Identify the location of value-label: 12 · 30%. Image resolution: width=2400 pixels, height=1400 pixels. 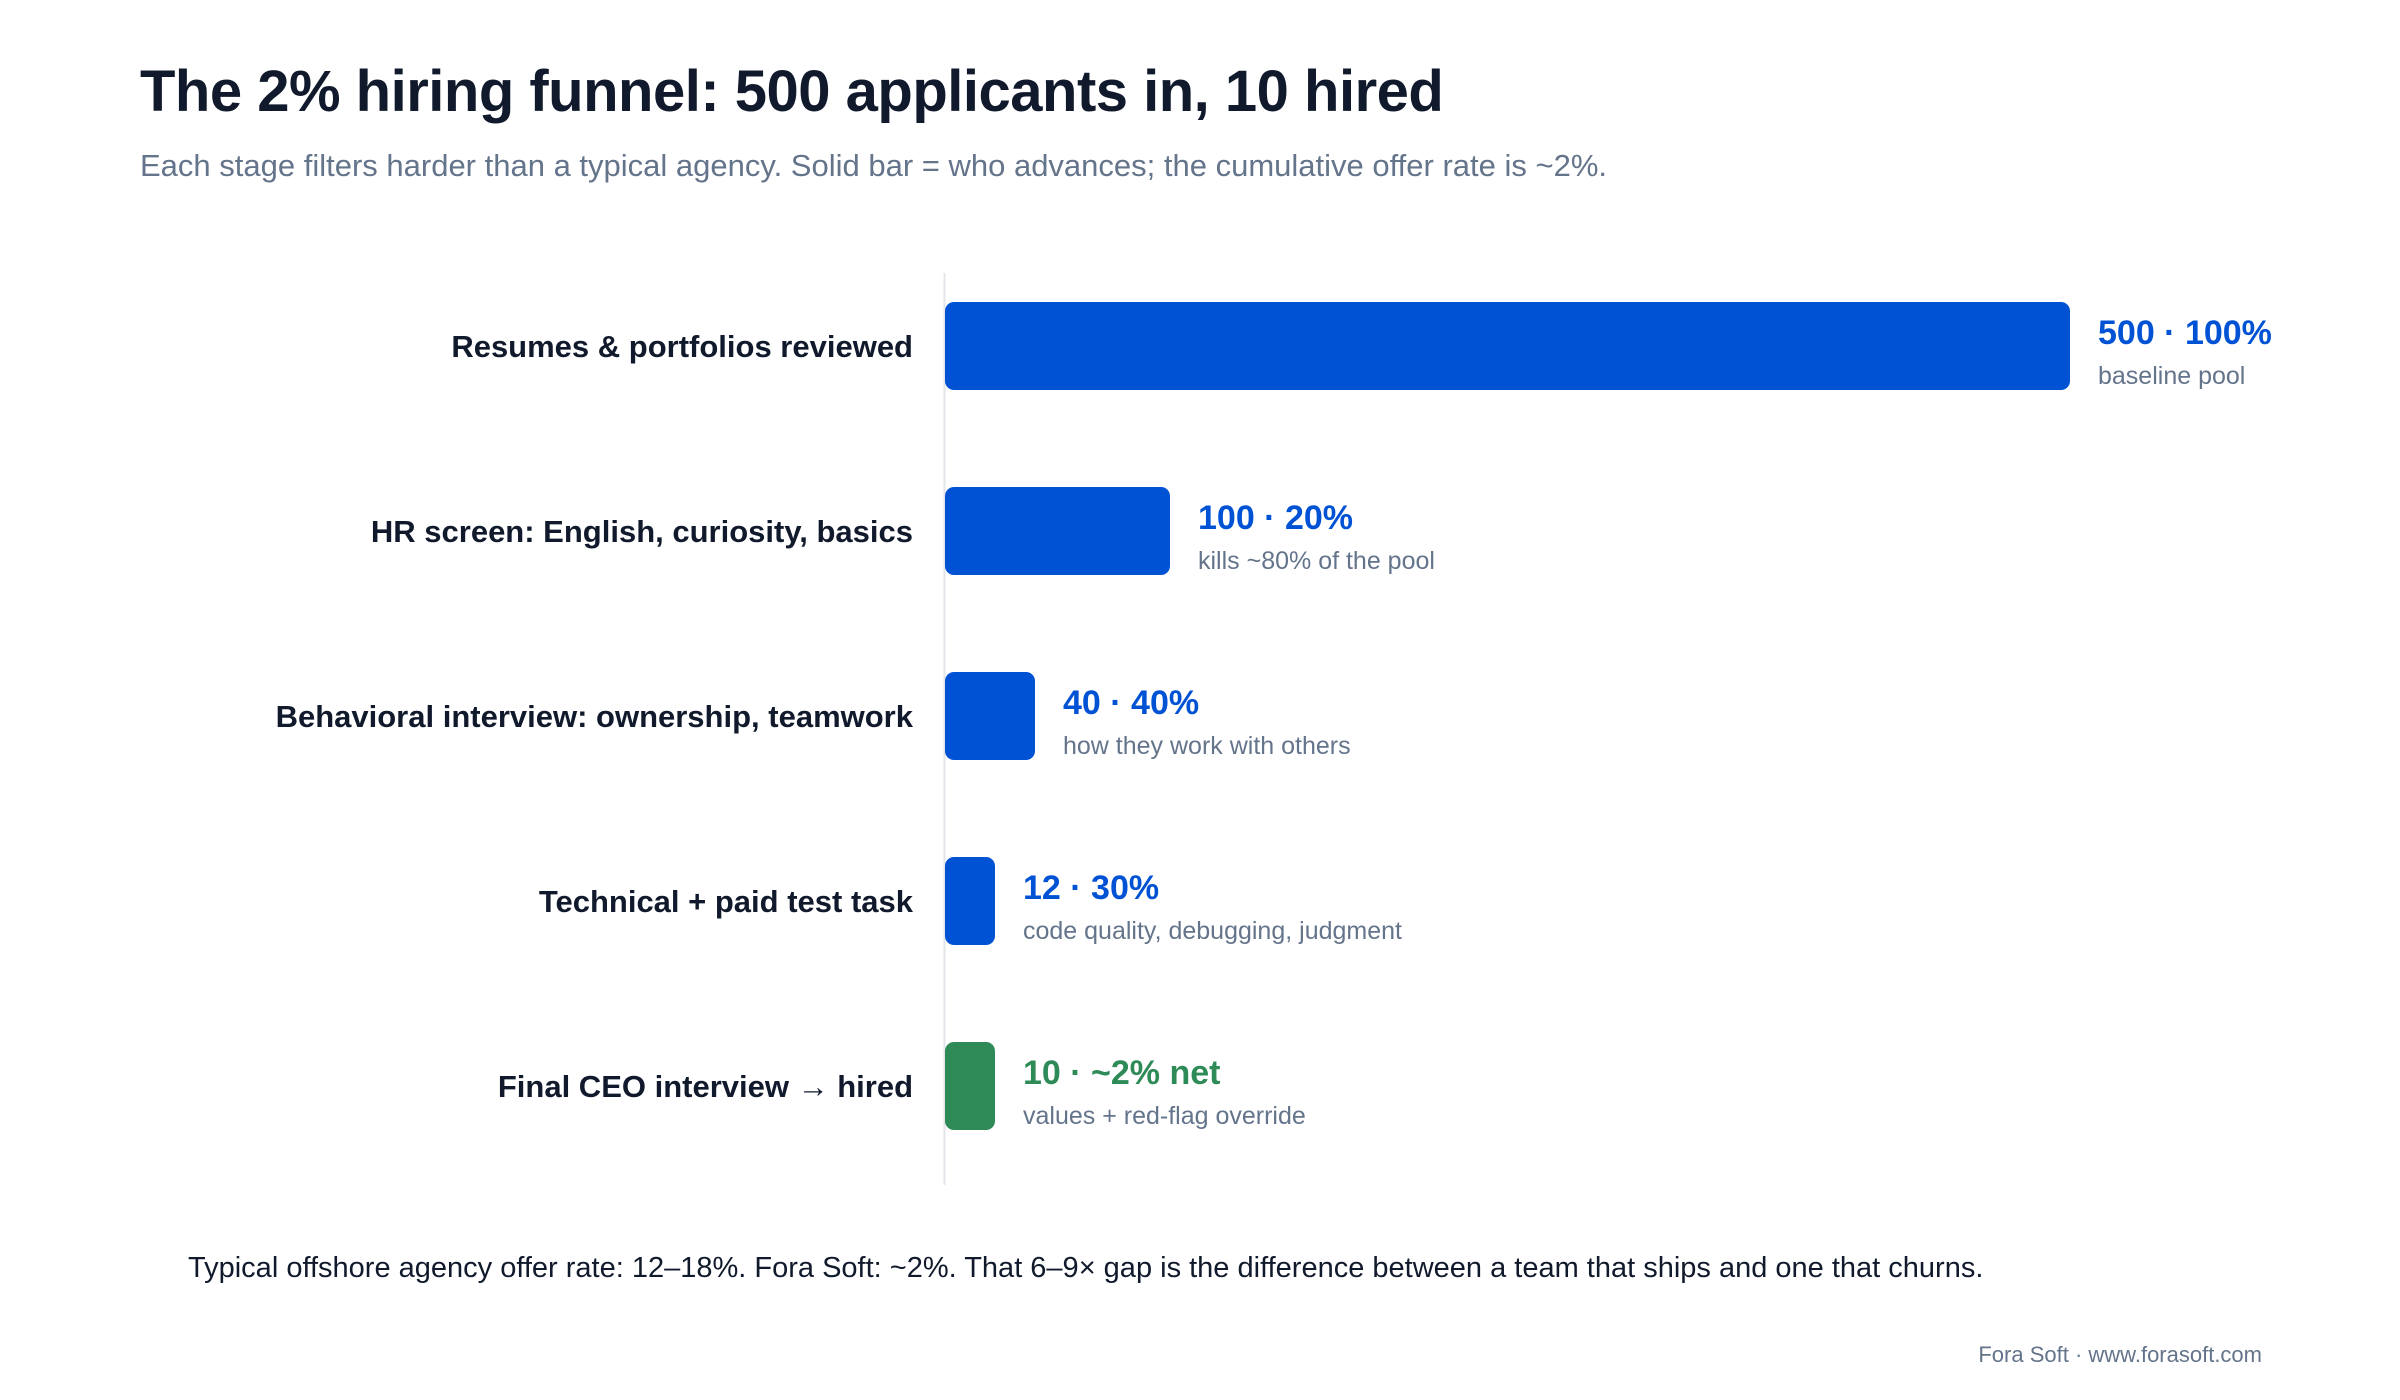
(1091, 888).